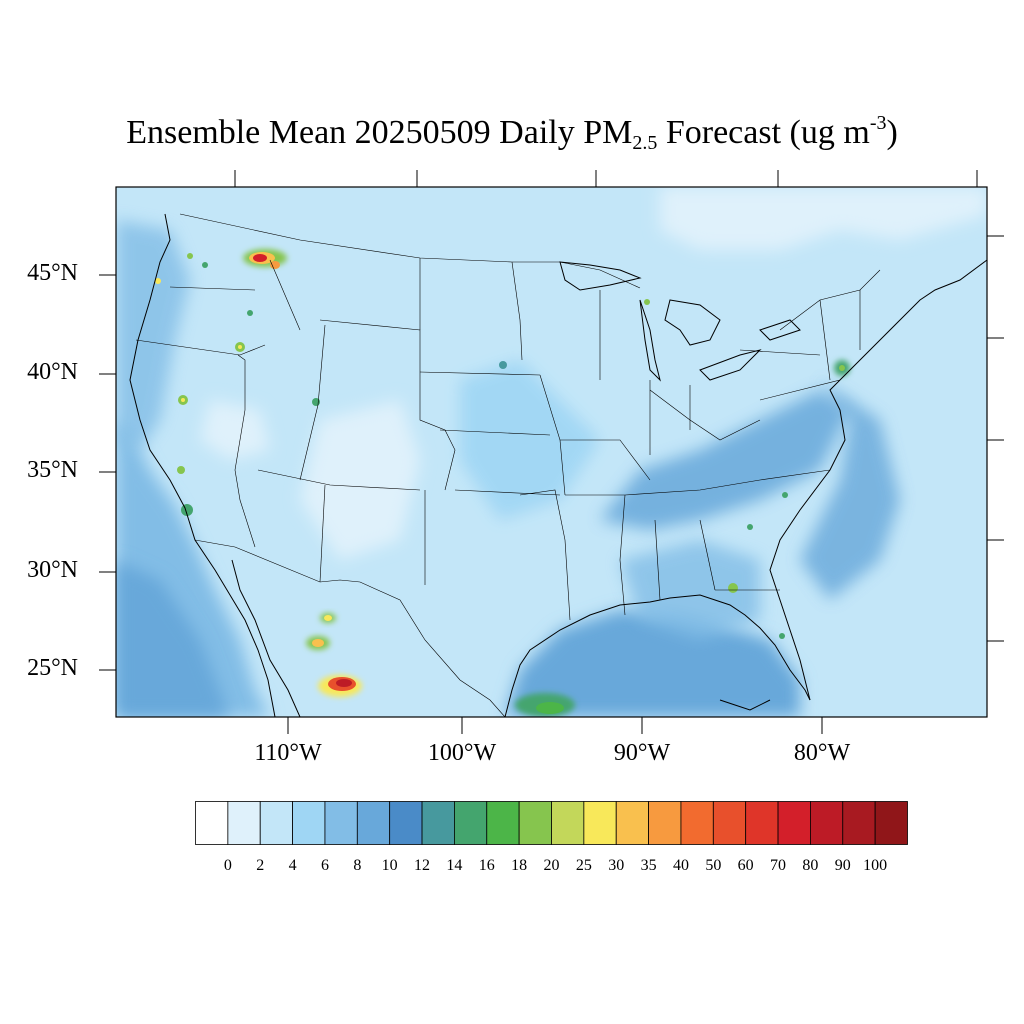 The width and height of the screenshot is (1024, 1024). Describe the element at coordinates (52, 470) in the screenshot. I see `lat-label-35: 35°N` at that location.